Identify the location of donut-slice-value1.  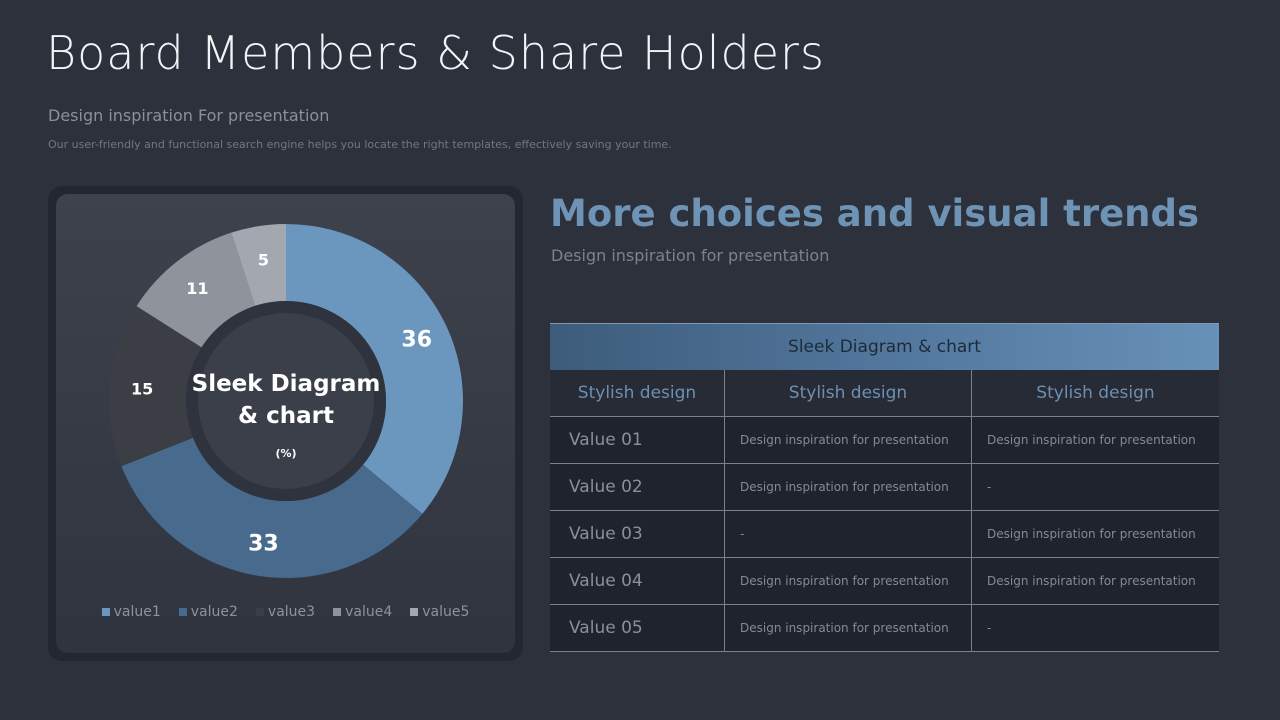
(374, 369).